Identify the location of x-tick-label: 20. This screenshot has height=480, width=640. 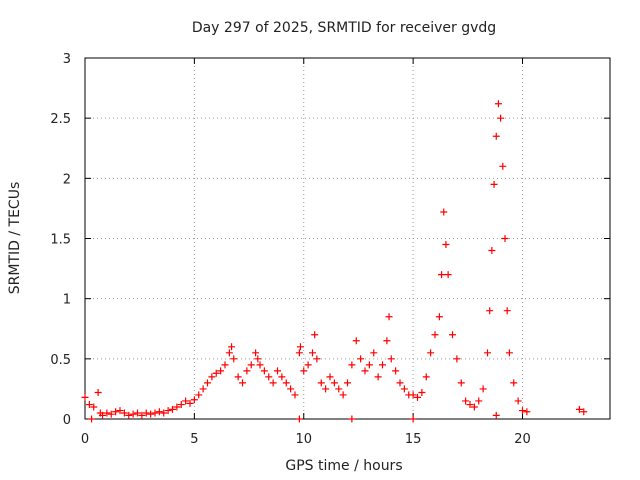
(522, 439).